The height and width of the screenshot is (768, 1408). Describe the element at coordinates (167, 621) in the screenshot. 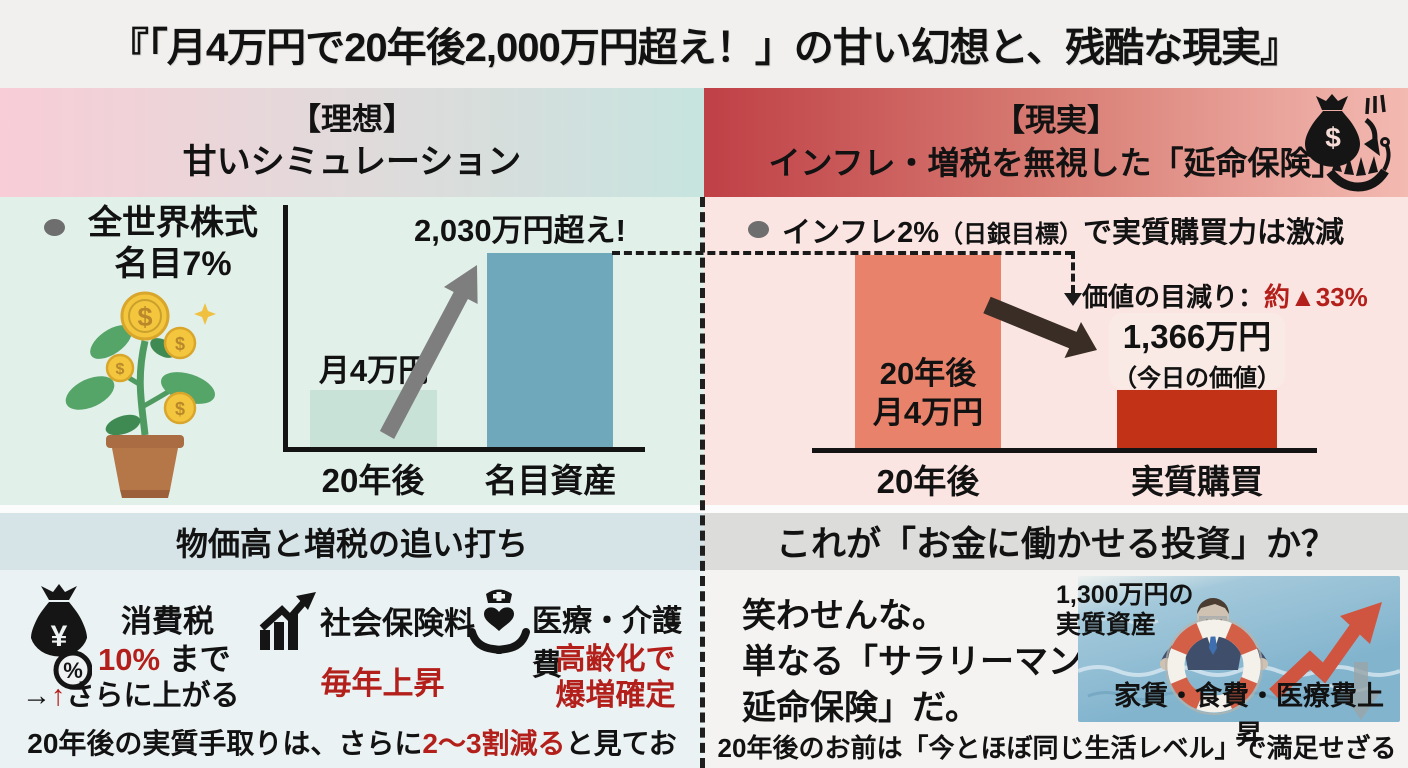

I see `tax-item1-title: 消費税` at that location.